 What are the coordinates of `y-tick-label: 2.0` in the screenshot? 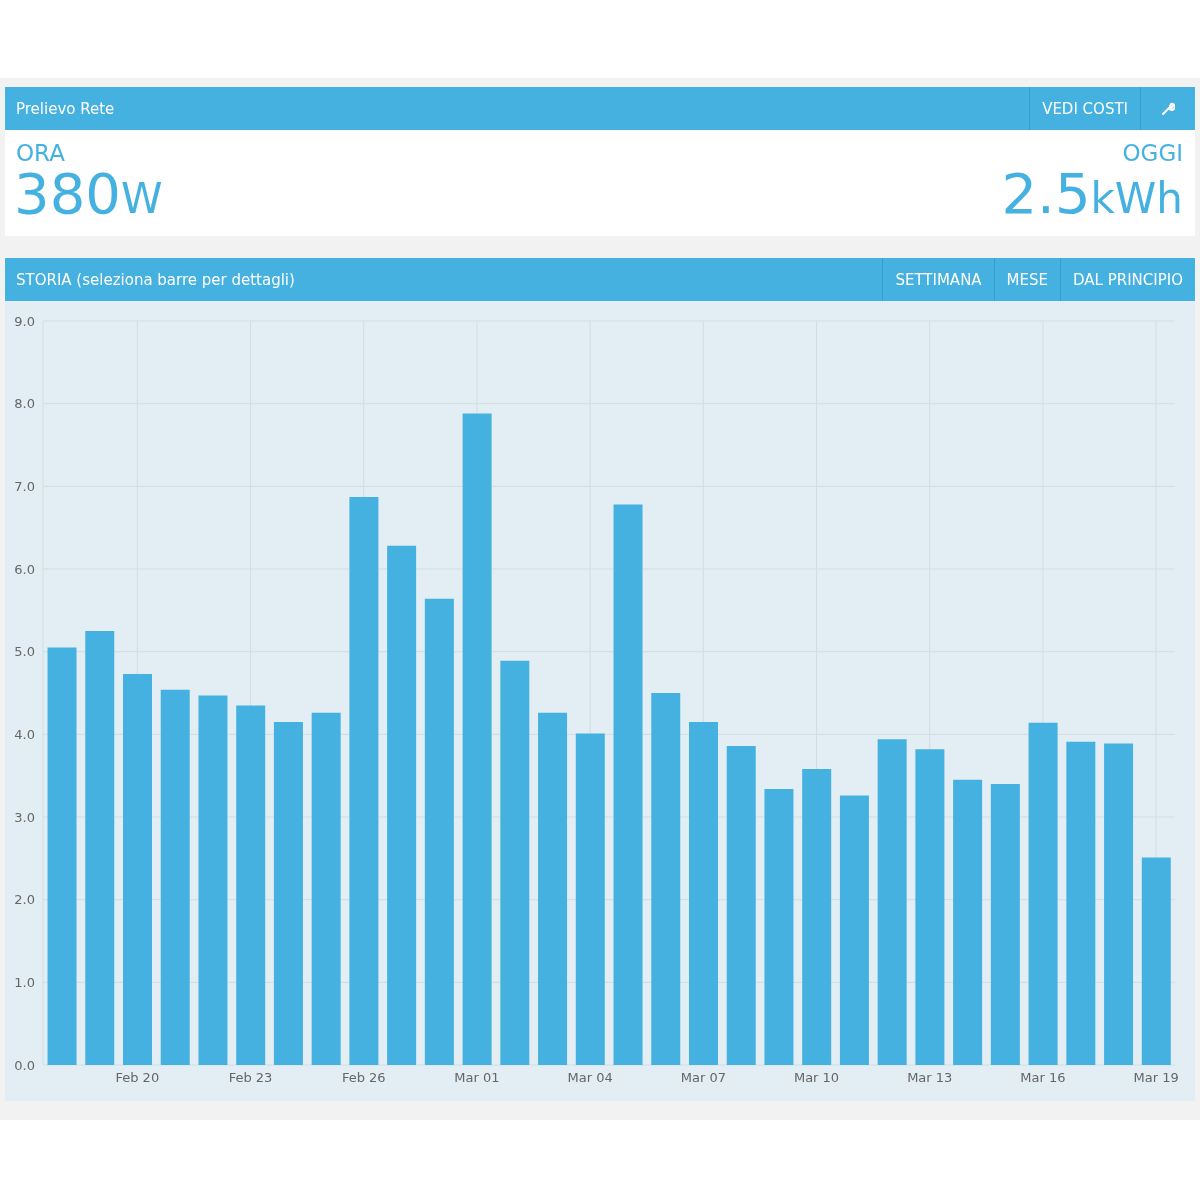 It's located at (24, 900).